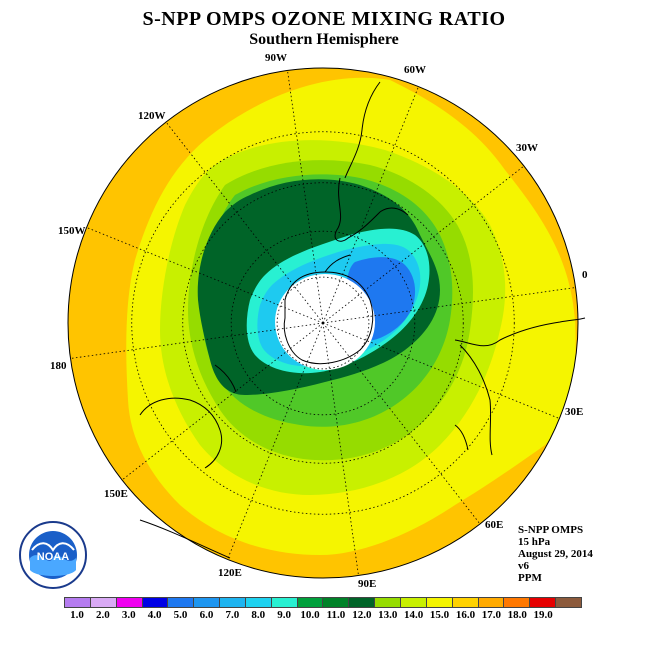 Image resolution: width=648 pixels, height=648 pixels. I want to click on coastline-africa, so click(476, 400).